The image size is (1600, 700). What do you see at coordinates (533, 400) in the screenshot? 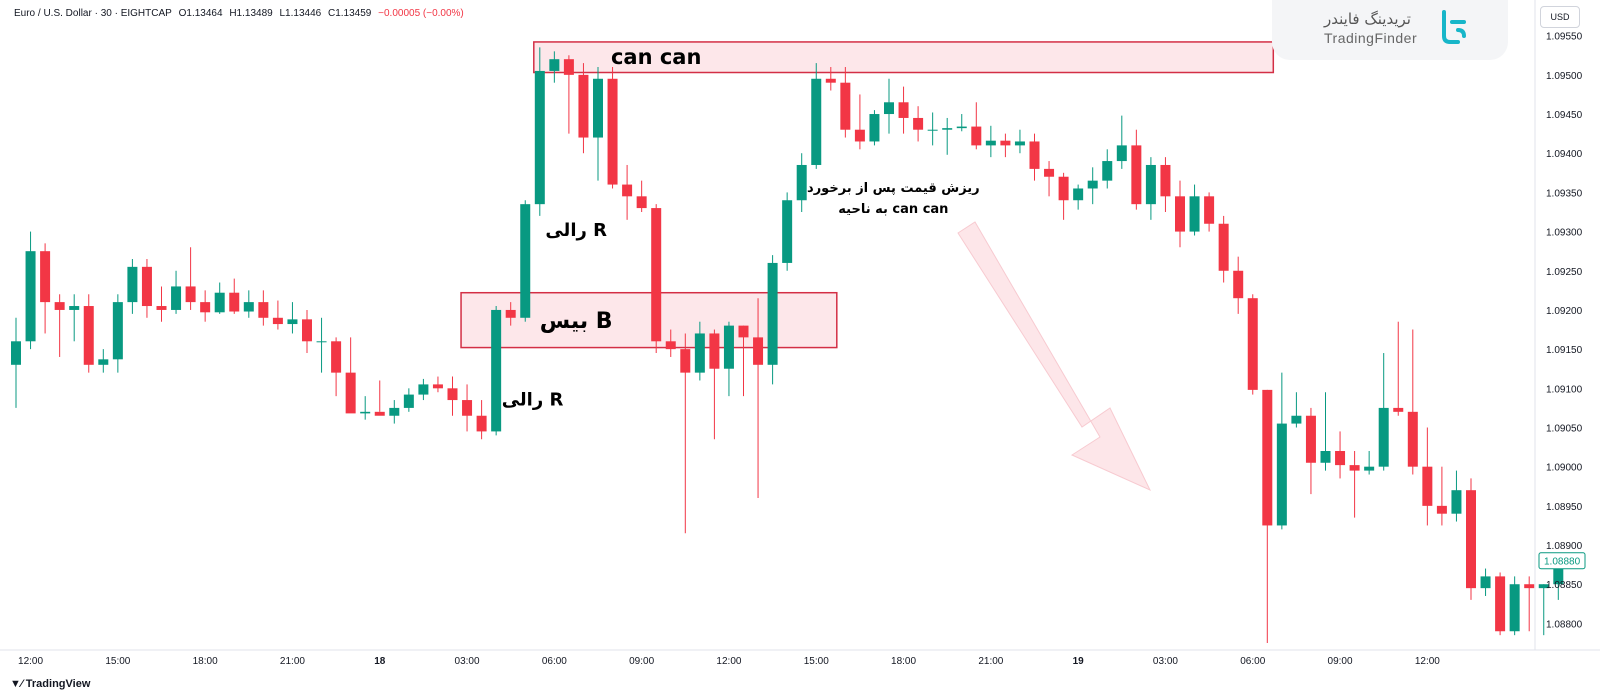
I see `rally-label-1: رالی R` at bounding box center [533, 400].